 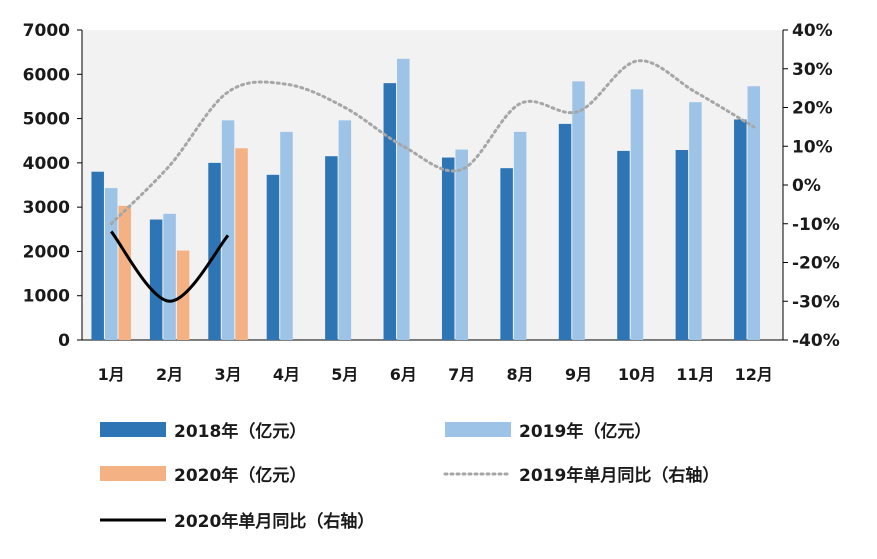 What do you see at coordinates (46, 297) in the screenshot?
I see `left-tick-label: 1000` at bounding box center [46, 297].